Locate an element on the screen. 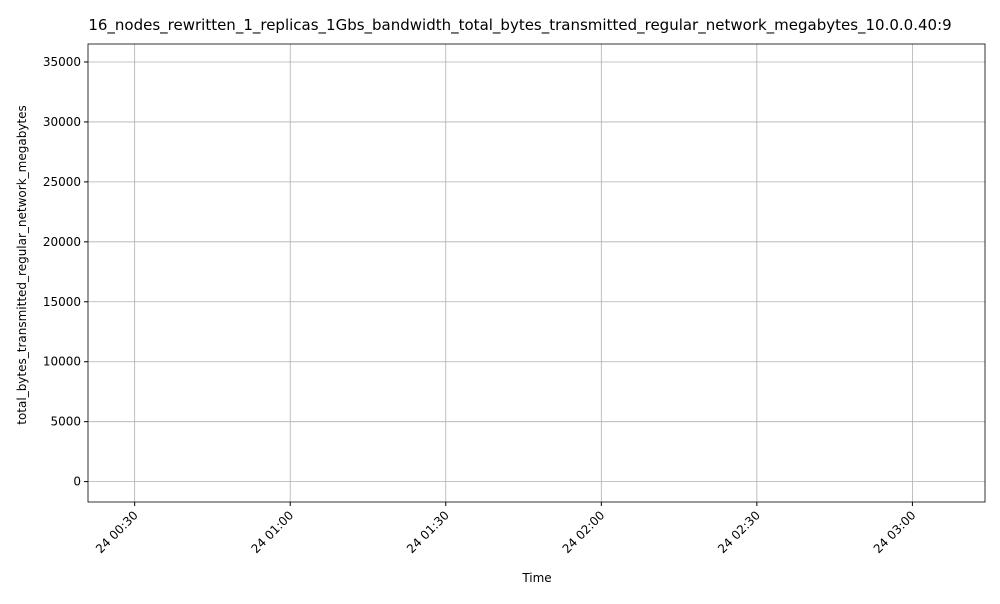 The width and height of the screenshot is (1000, 604). x-tick-label: 24 01:00 is located at coordinates (272, 532).